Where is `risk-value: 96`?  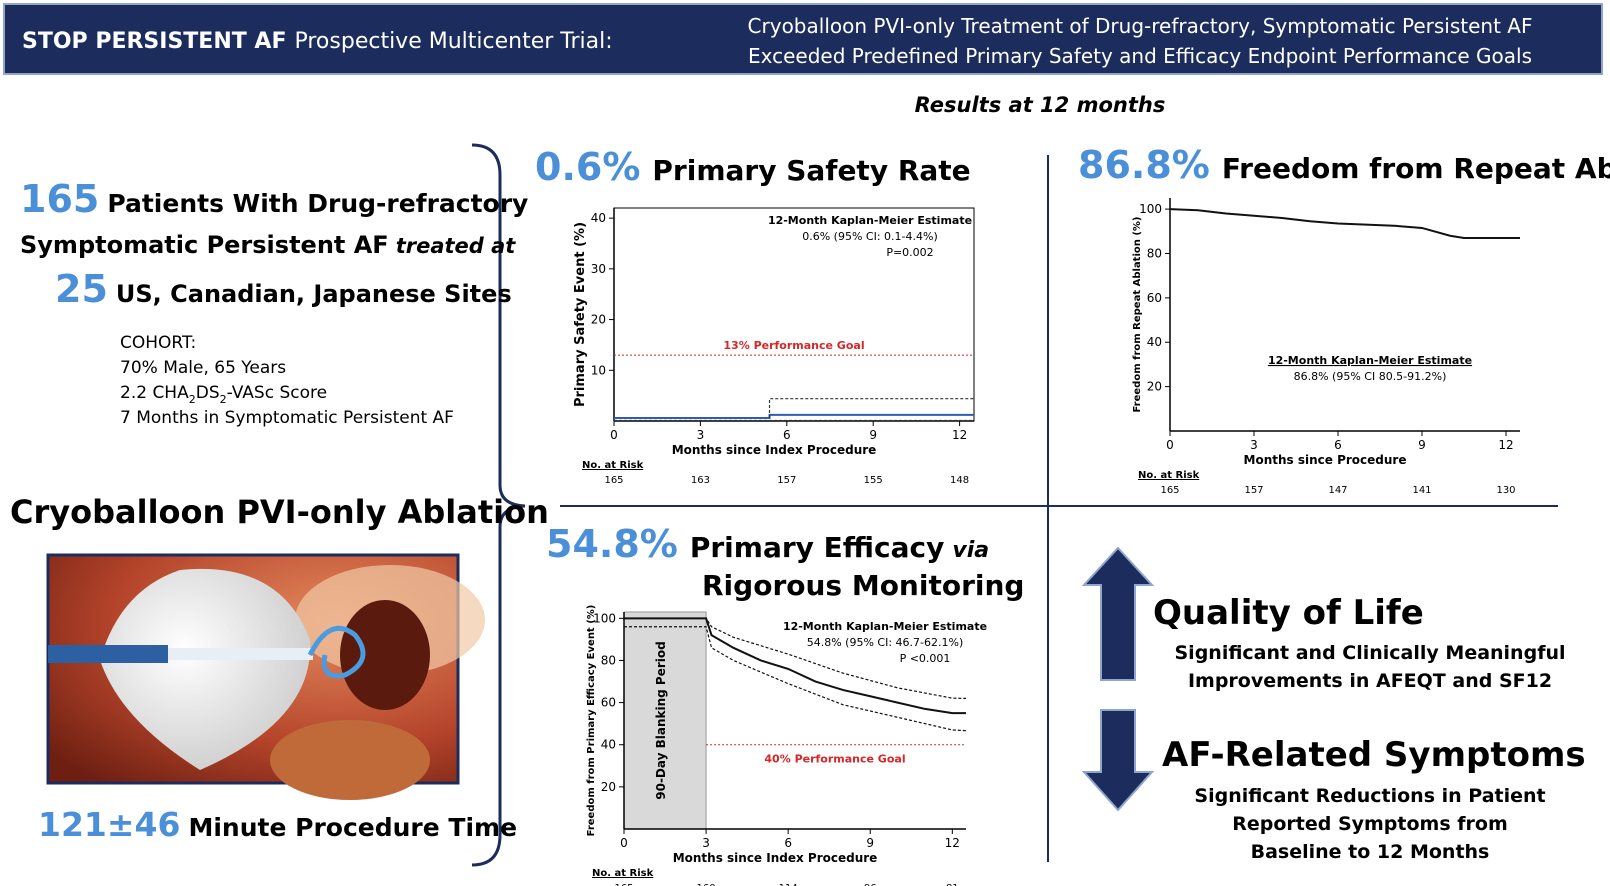
risk-value: 96 is located at coordinates (870, 884).